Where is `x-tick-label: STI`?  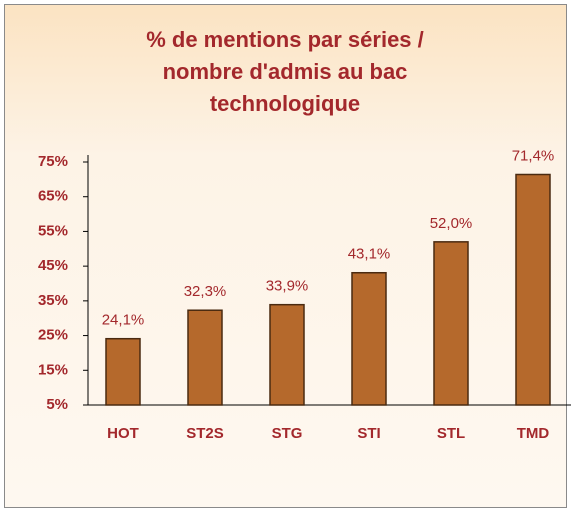 x-tick-label: STI is located at coordinates (368, 433).